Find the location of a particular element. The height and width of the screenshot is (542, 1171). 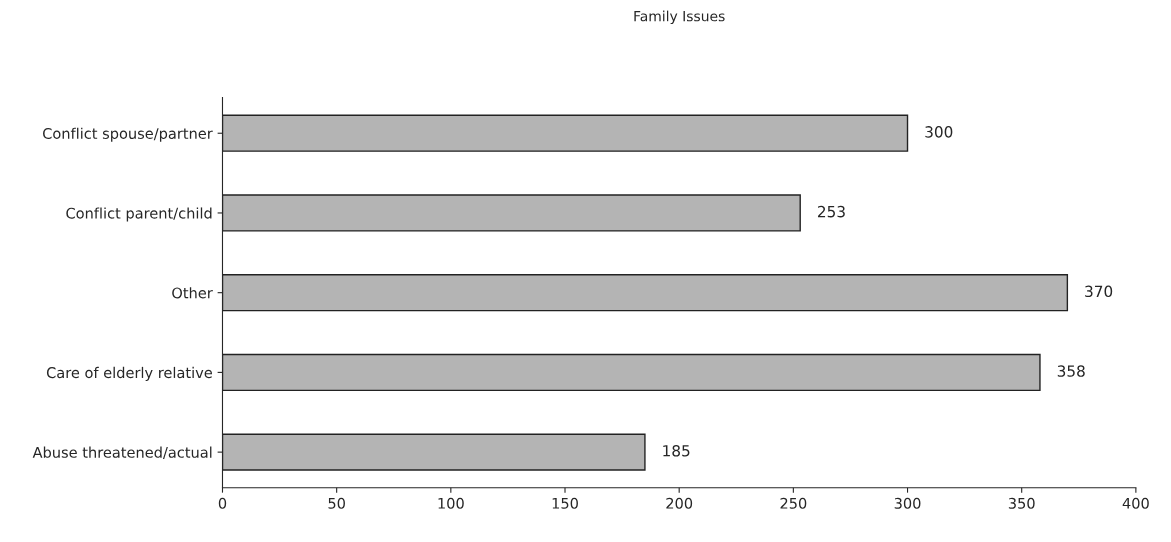

y-tick-label: Abuse threatened/actual is located at coordinates (122, 453).